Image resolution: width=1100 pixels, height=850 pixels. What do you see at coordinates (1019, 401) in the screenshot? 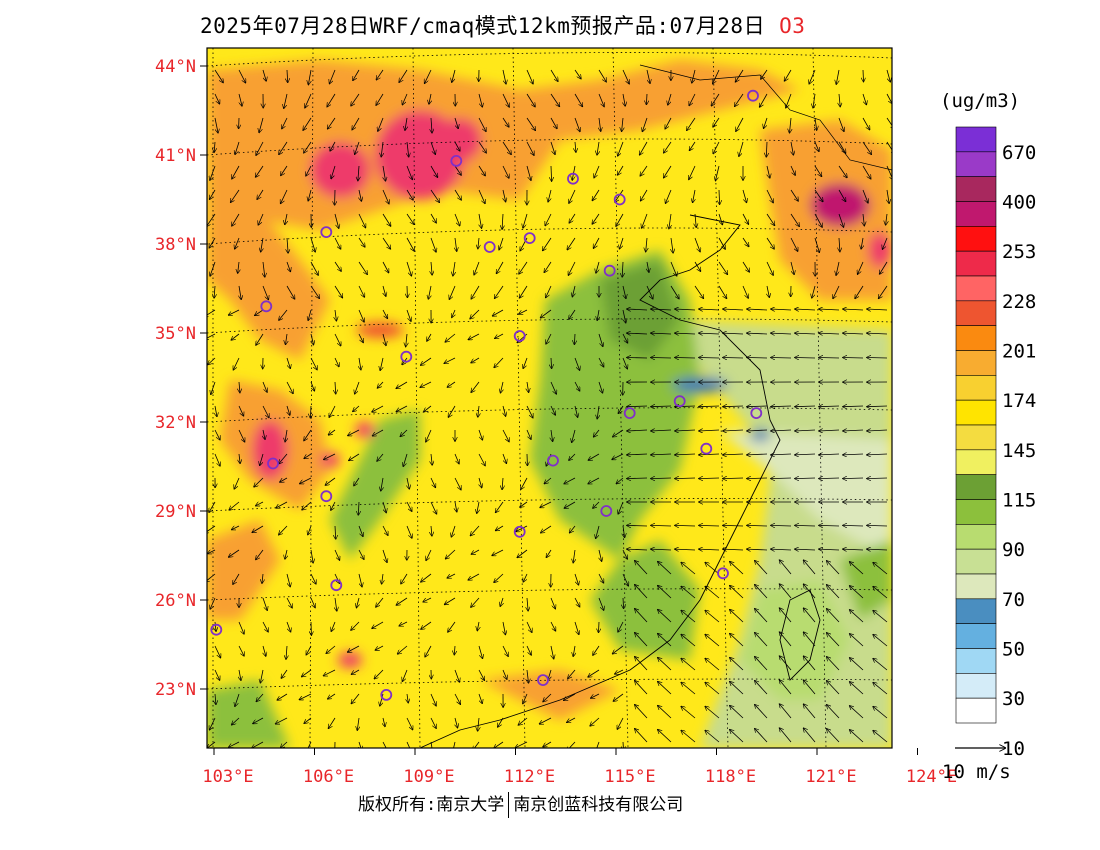
I see `colorbar-label: 174` at bounding box center [1019, 401].